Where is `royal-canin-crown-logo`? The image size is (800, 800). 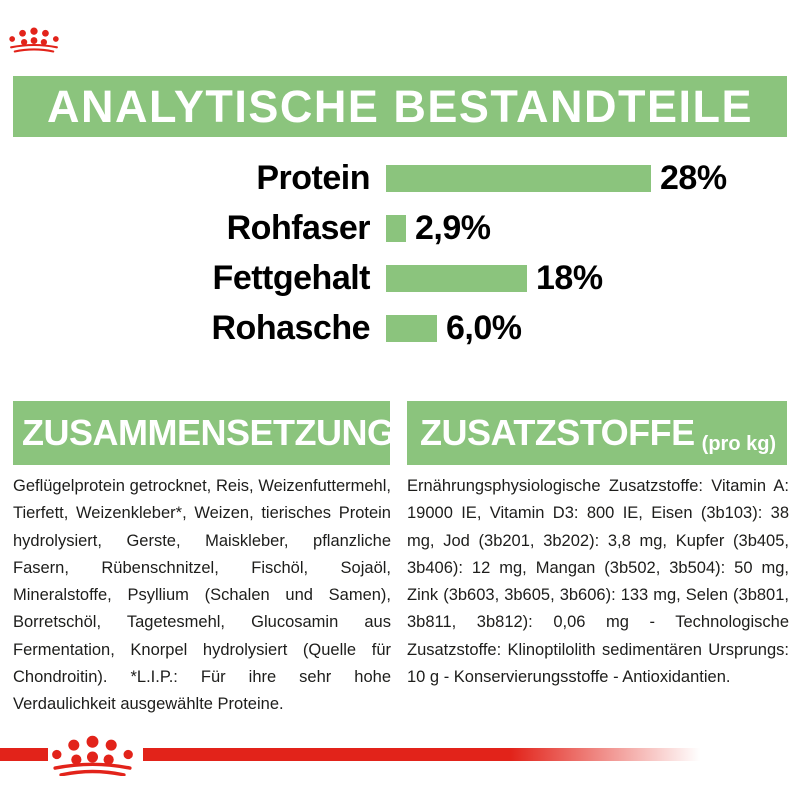 royal-canin-crown-logo is located at coordinates (34, 39).